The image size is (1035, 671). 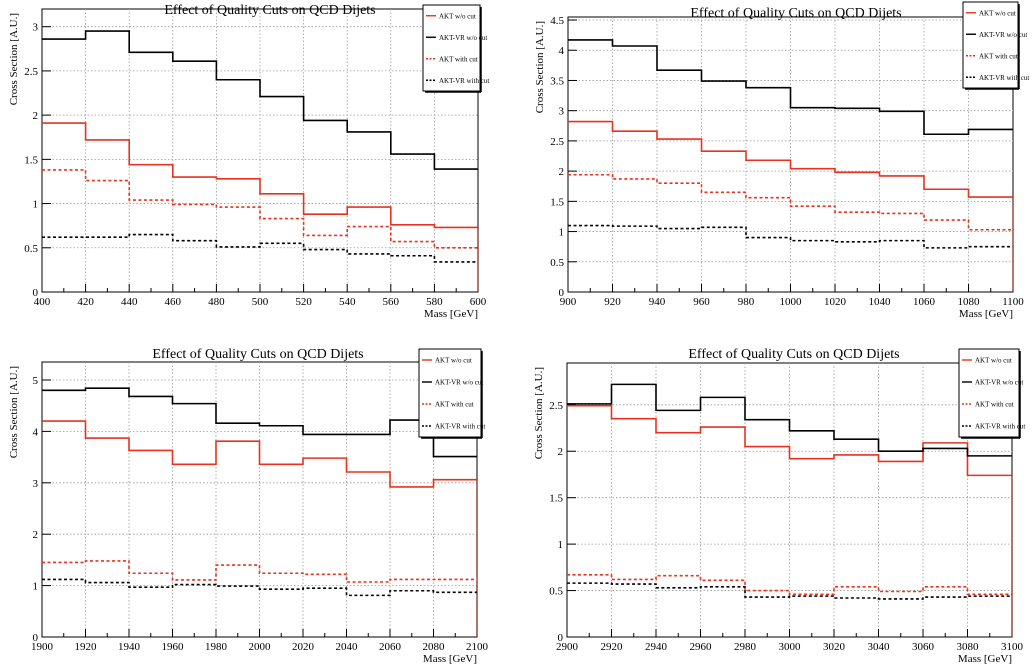 I want to click on x-tick-label: 980, so click(x=746, y=302).